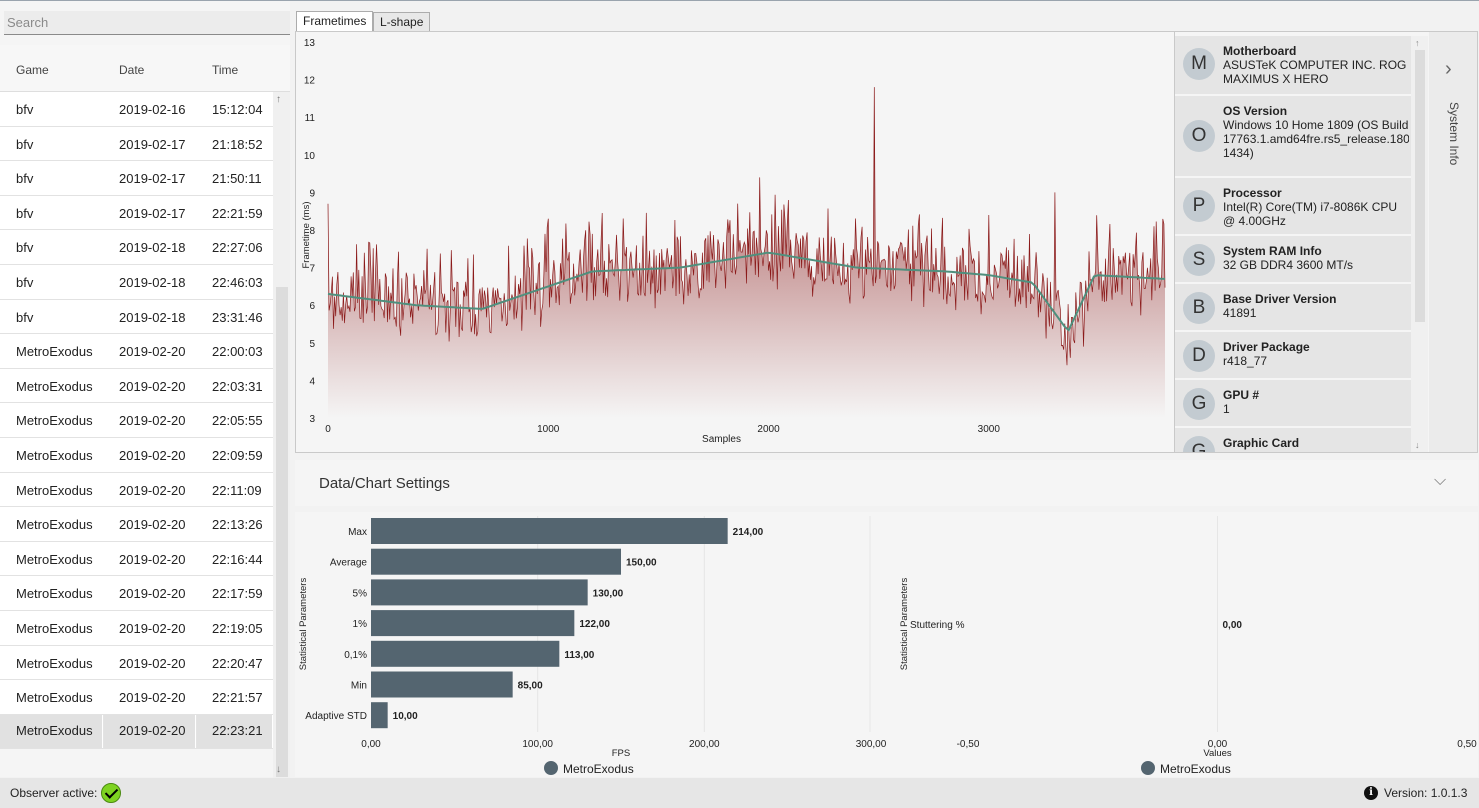 The width and height of the screenshot is (1479, 808). What do you see at coordinates (1199, 64) in the screenshot?
I see `letter-avatar: M` at bounding box center [1199, 64].